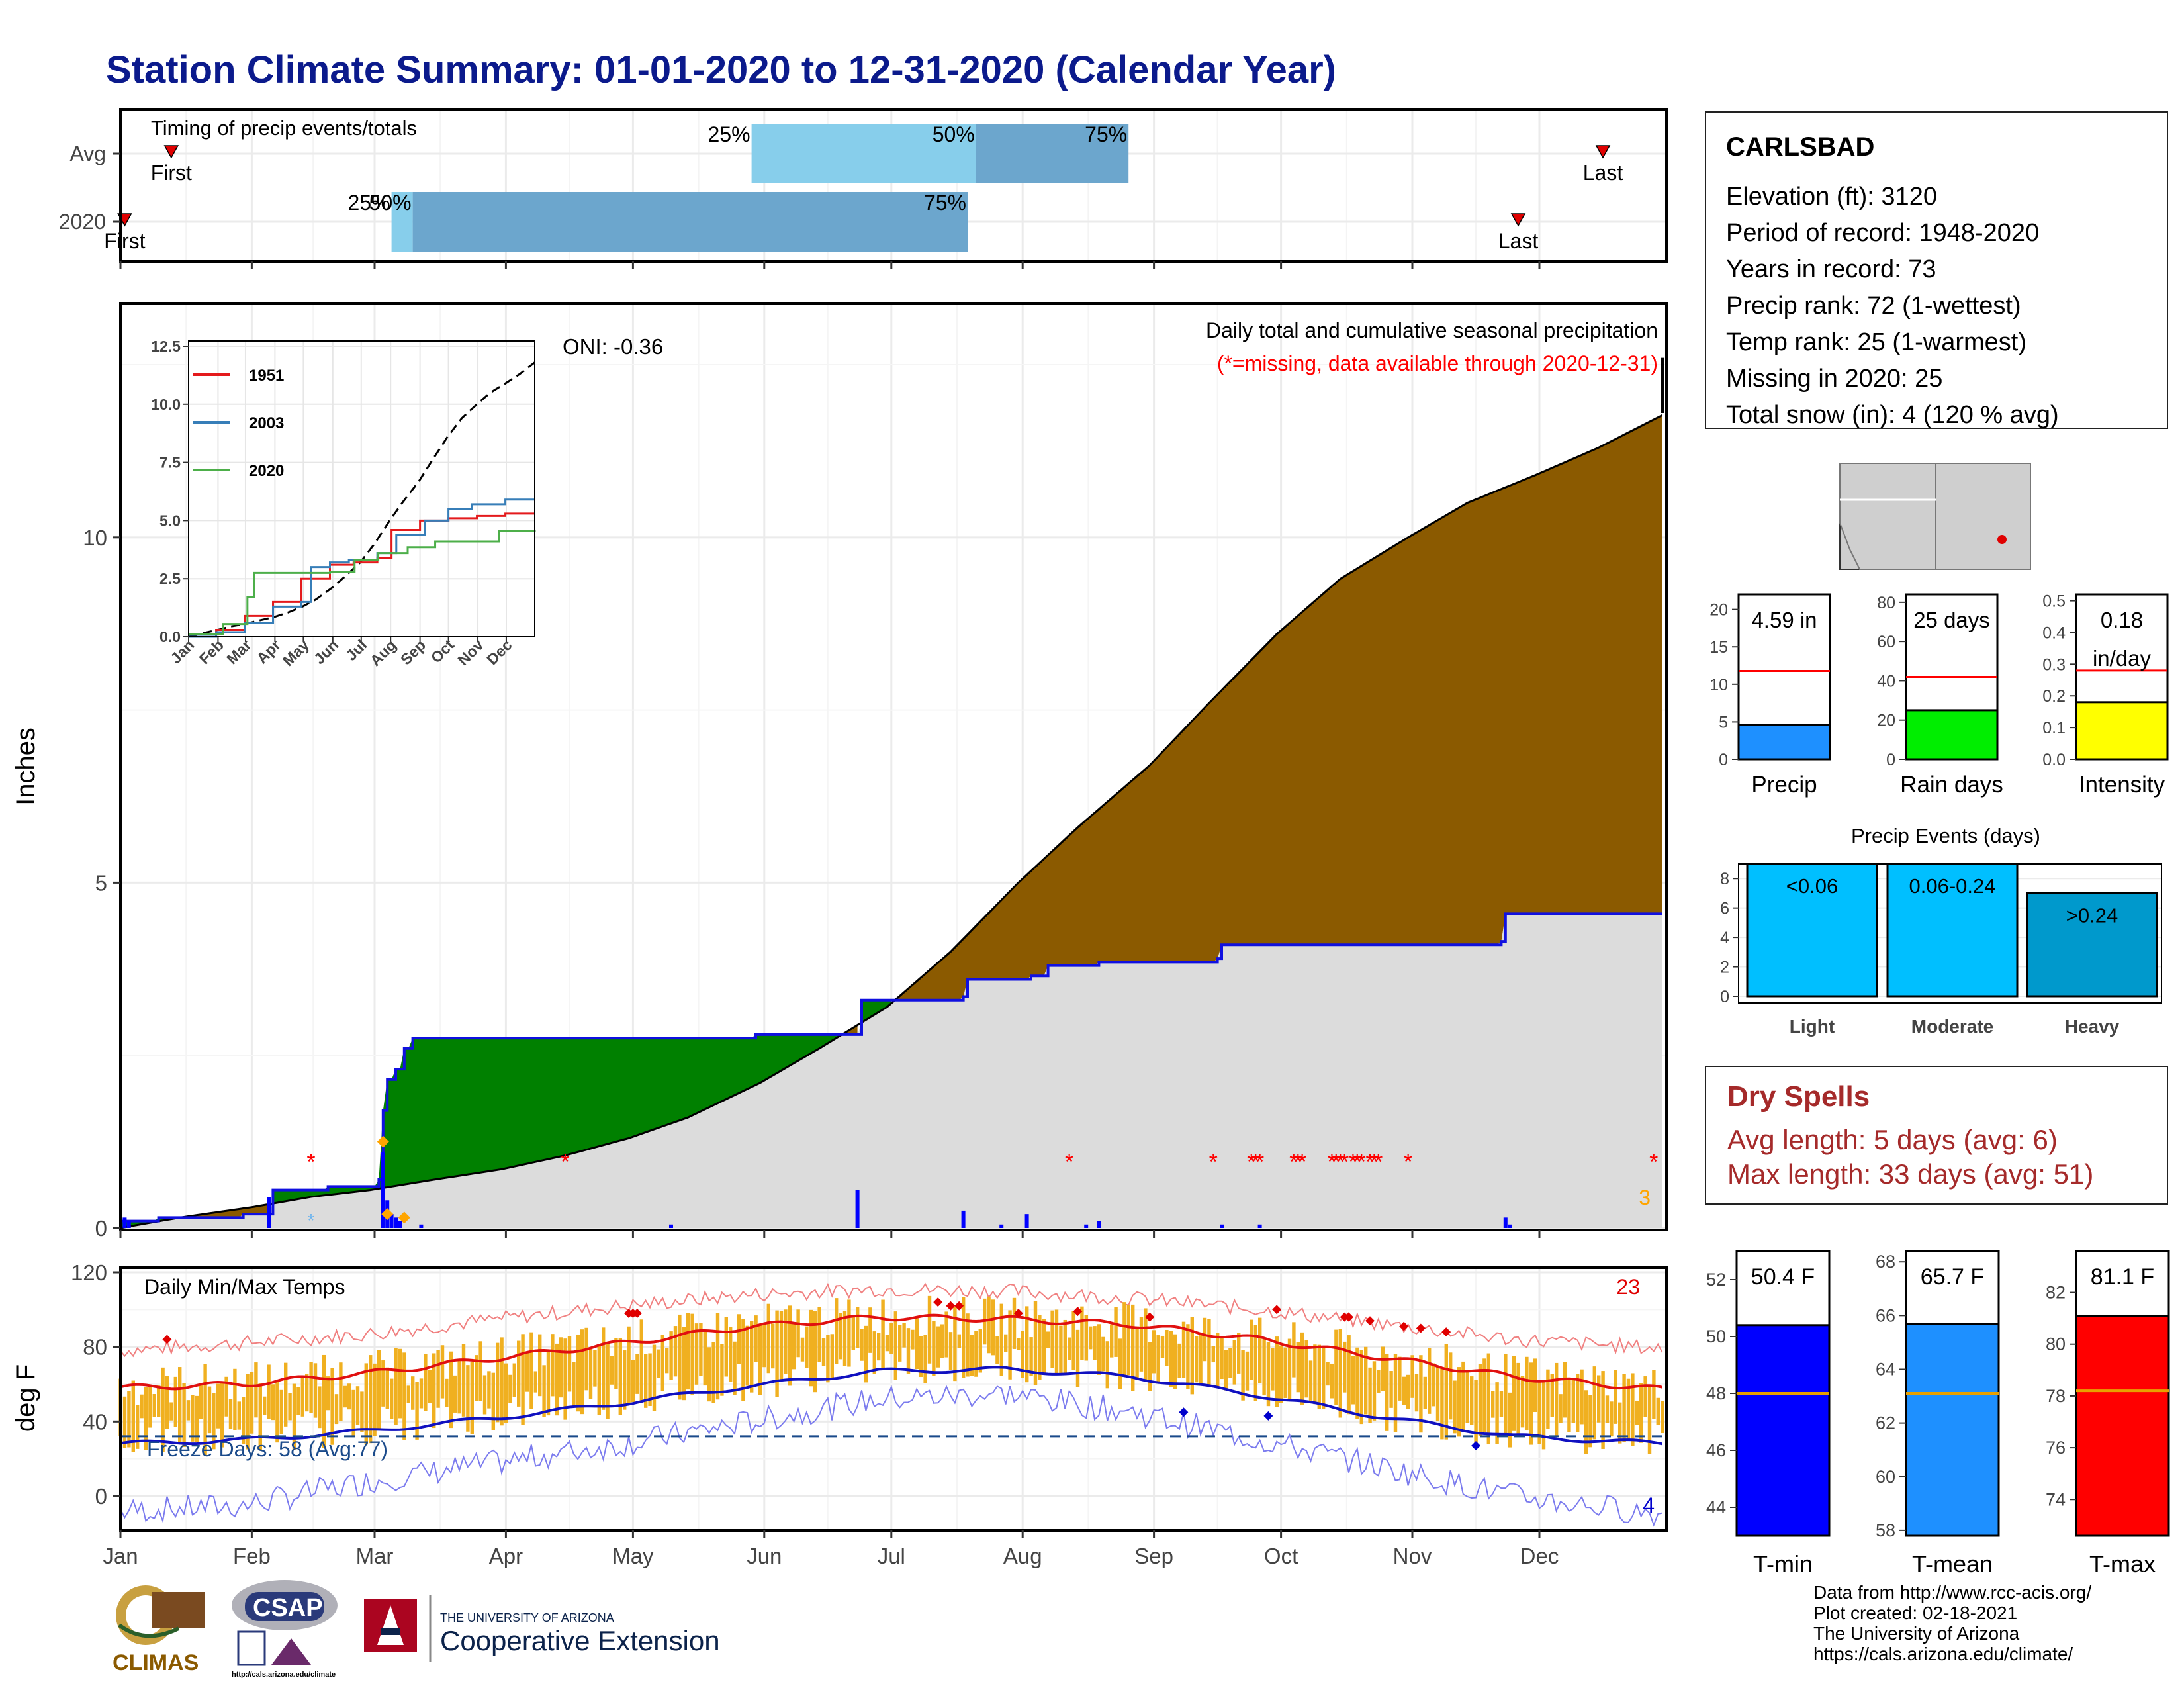 The image size is (2184, 1688). I want to click on summary-y-tick-label: 15, so click(1718, 647).